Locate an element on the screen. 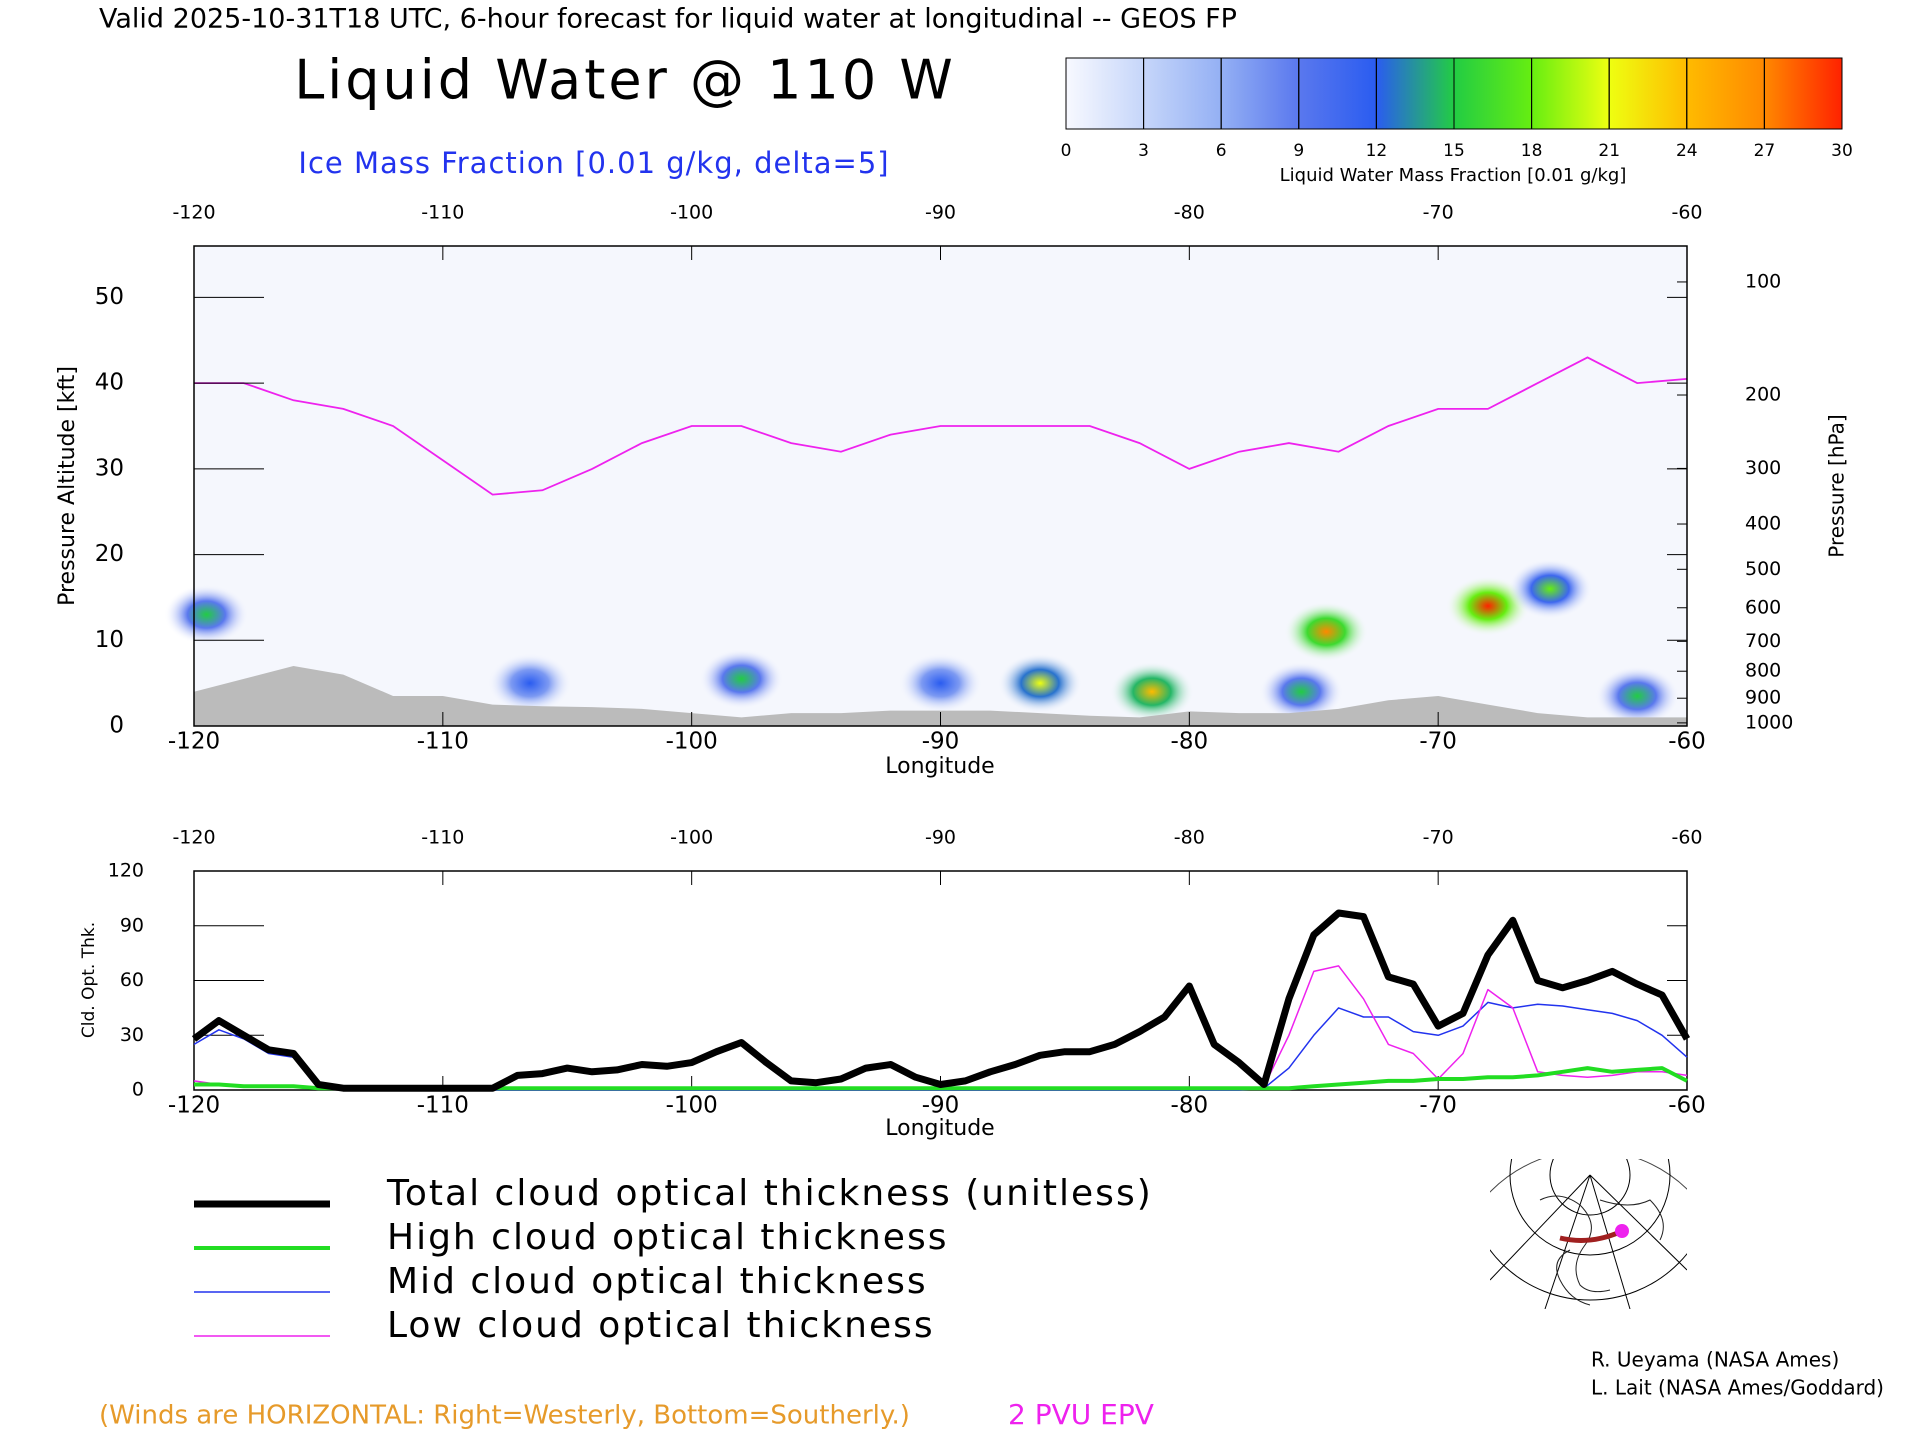 This screenshot has width=1920, height=1440. y-tick-label: 40 is located at coordinates (109, 383).